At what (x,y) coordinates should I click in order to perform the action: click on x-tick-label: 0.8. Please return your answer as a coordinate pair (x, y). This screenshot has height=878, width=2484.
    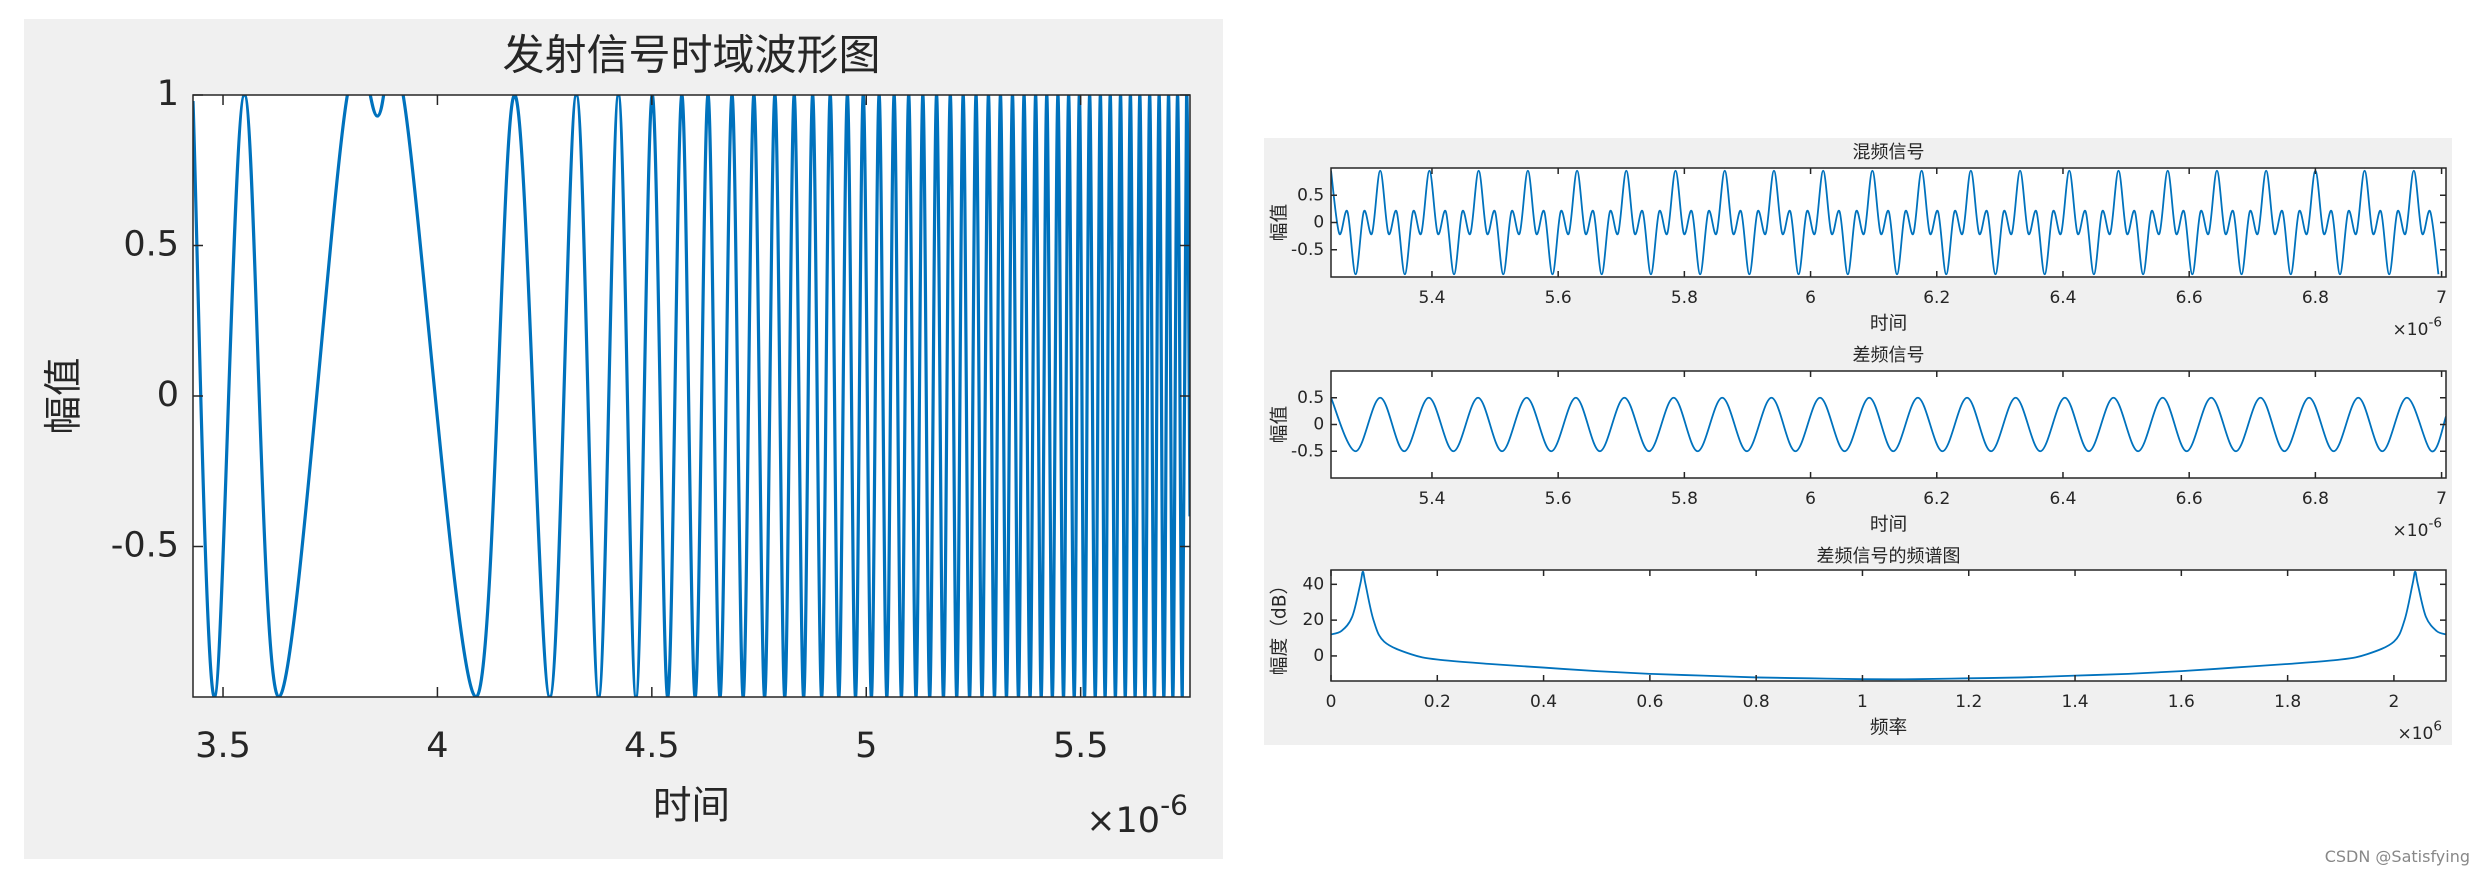
    Looking at the image, I should click on (1756, 702).